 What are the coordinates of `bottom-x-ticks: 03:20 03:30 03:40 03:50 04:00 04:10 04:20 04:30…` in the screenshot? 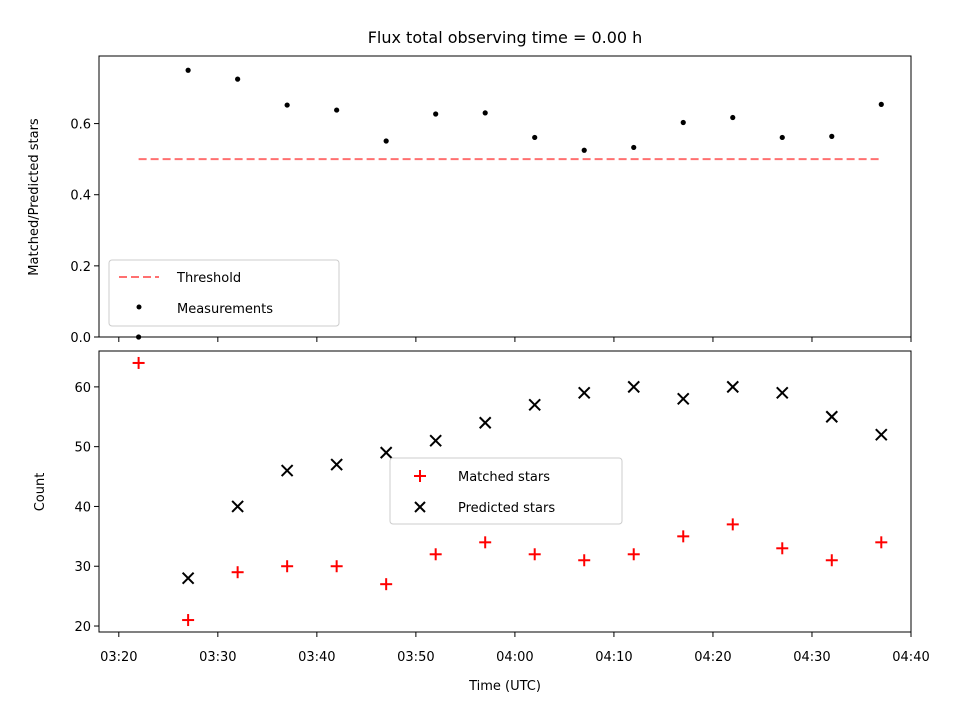 It's located at (515, 648).